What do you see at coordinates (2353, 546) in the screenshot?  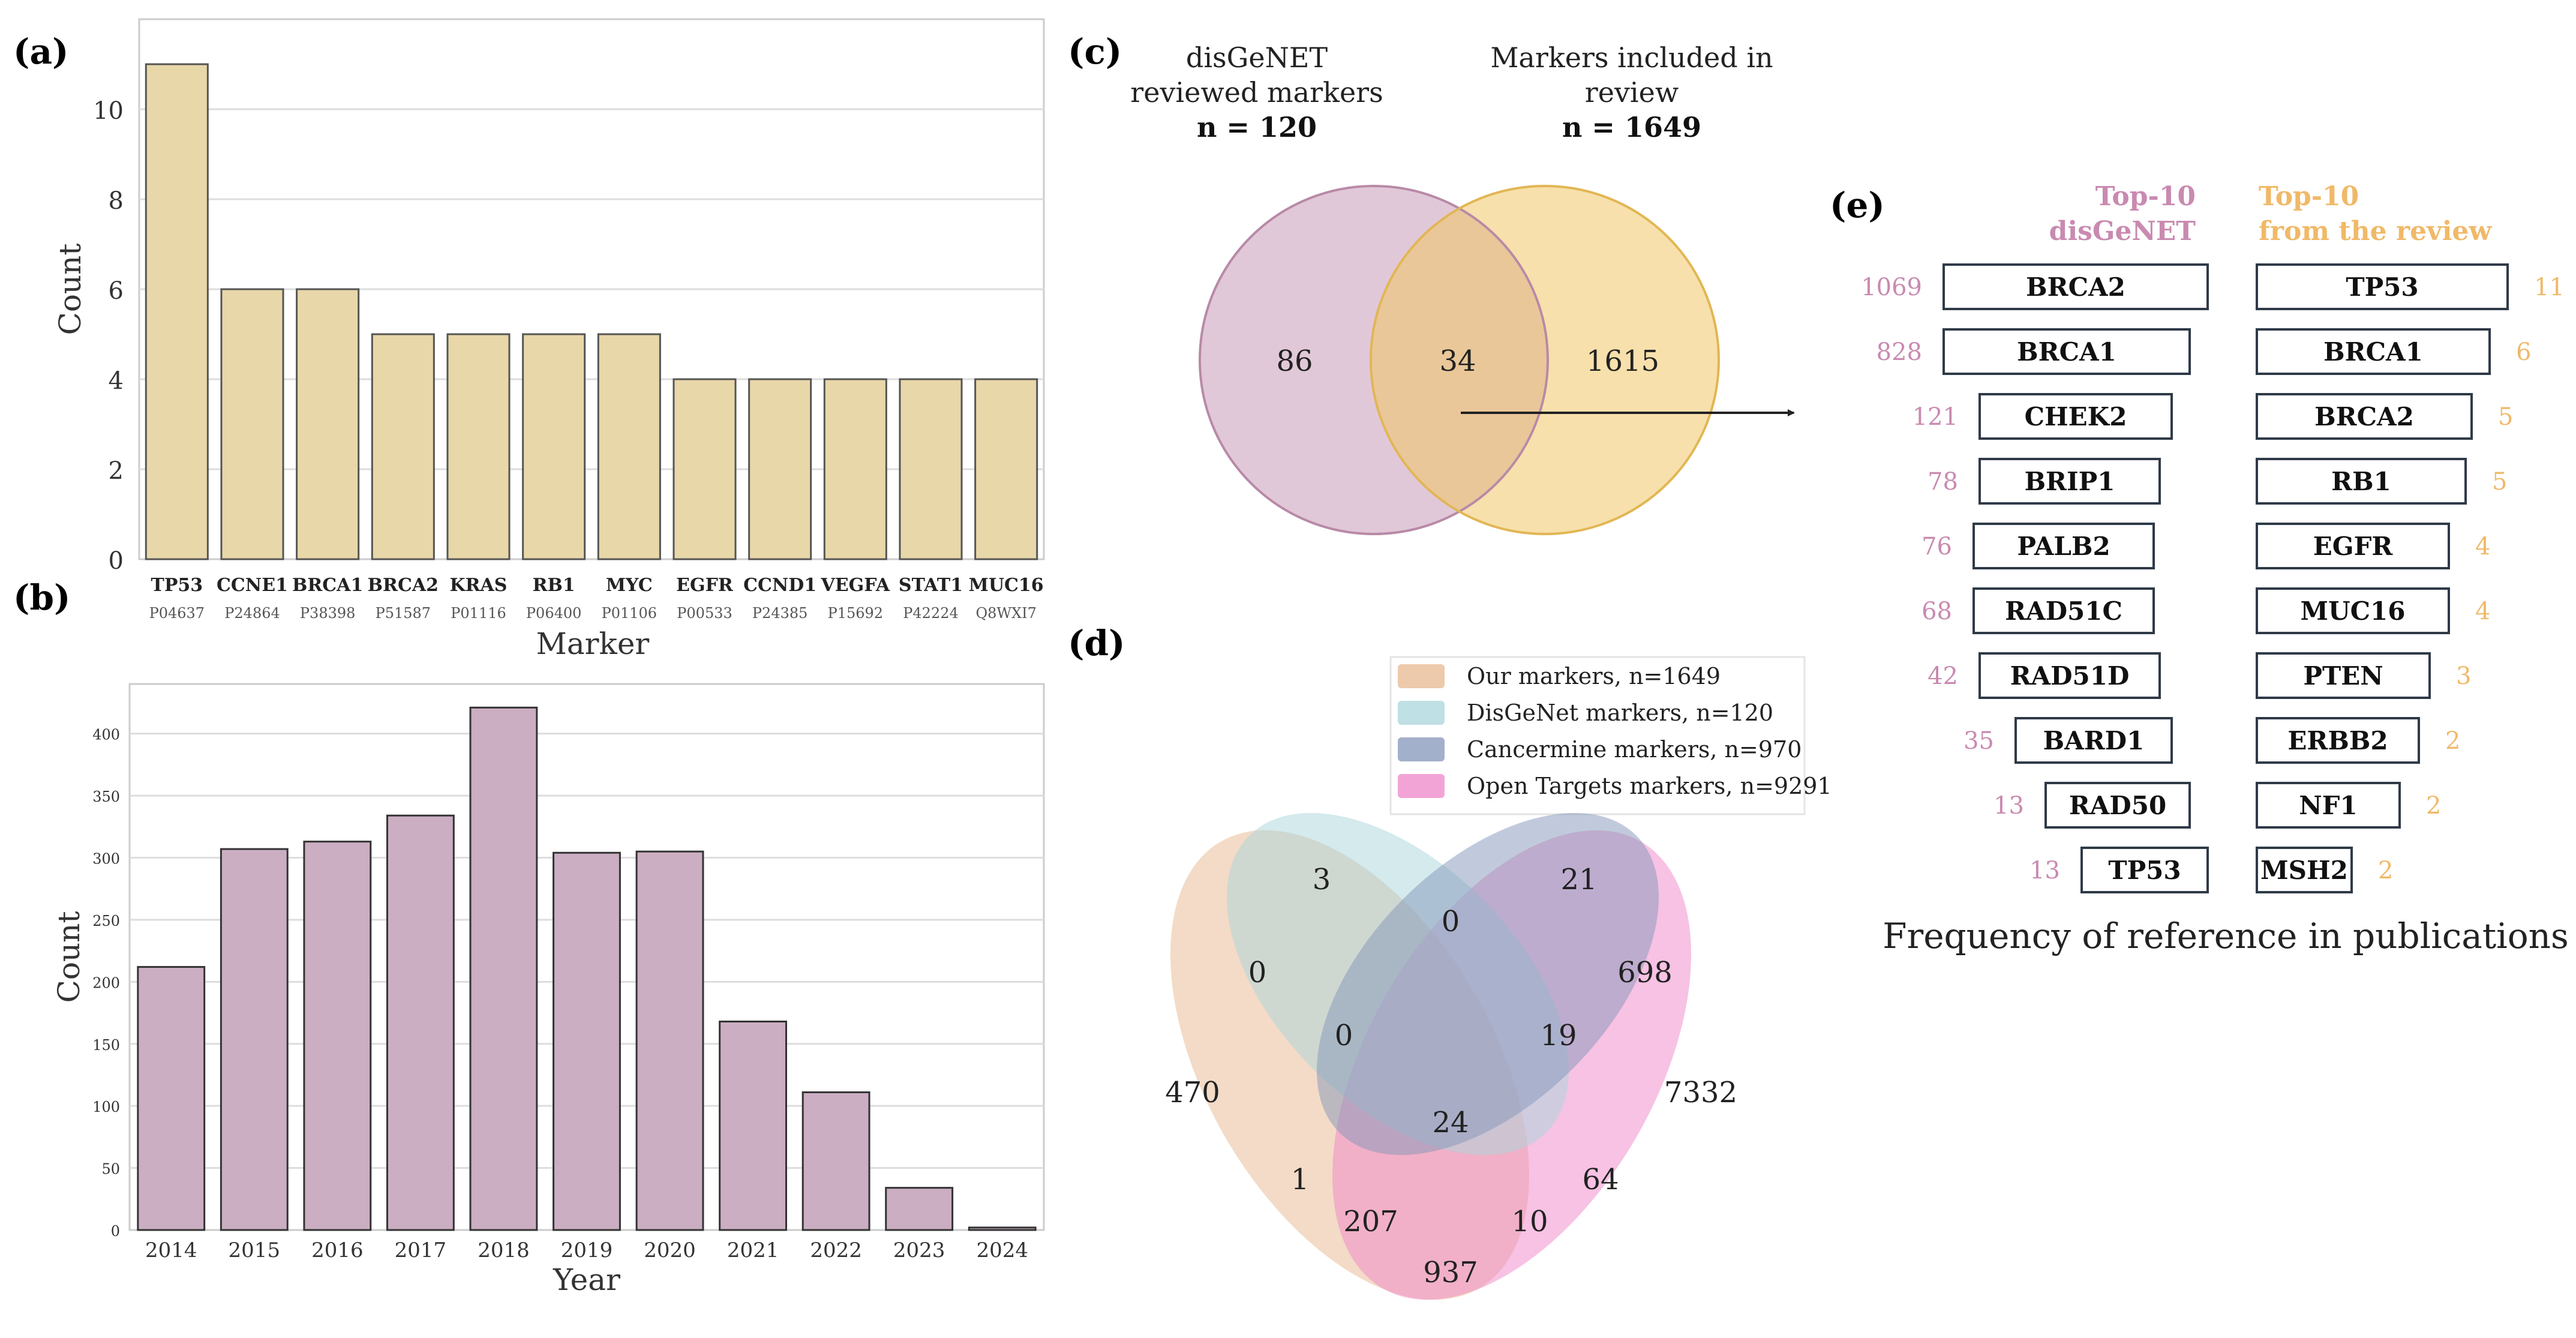 I see `gene-label: EGFR` at bounding box center [2353, 546].